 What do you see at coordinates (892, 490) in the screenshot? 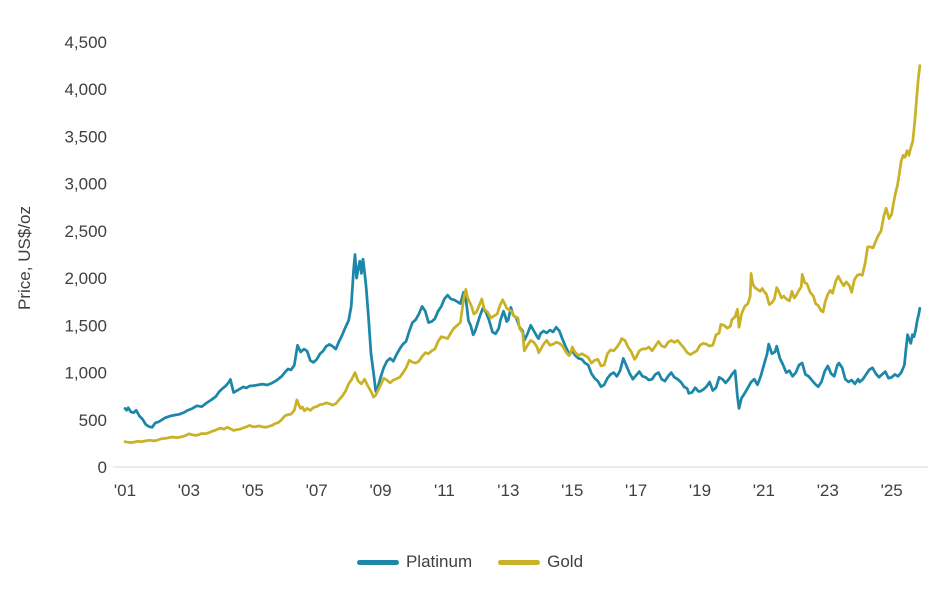
I see `x-tick-label: '25` at bounding box center [892, 490].